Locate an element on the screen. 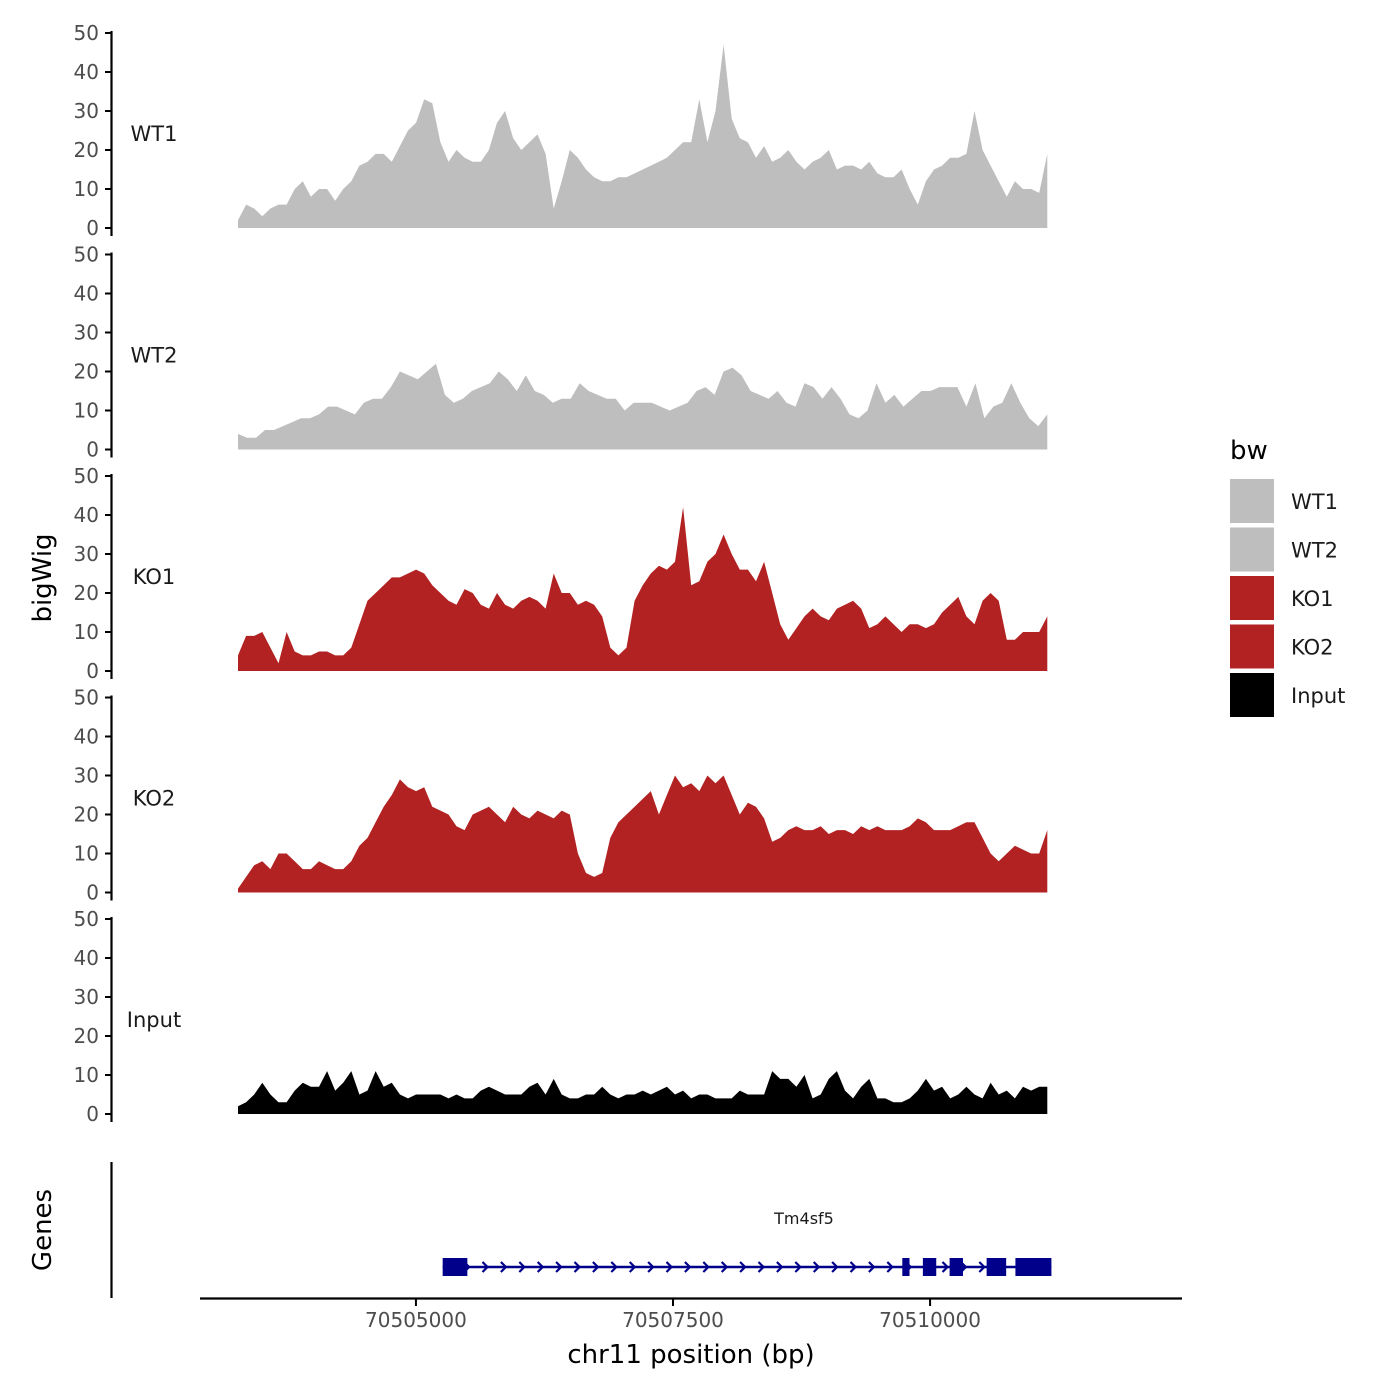  x-tick-label: 70510000 is located at coordinates (930, 1320).